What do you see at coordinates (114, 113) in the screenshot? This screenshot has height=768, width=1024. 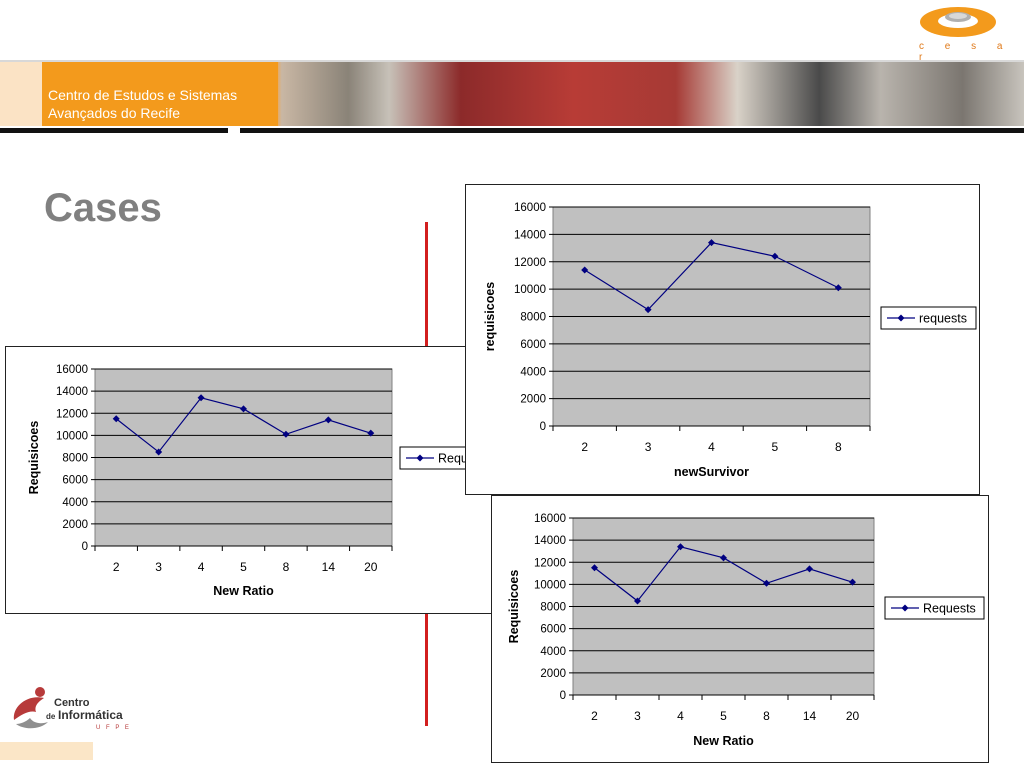 I see `header-org-line2: Avançados do Recife` at bounding box center [114, 113].